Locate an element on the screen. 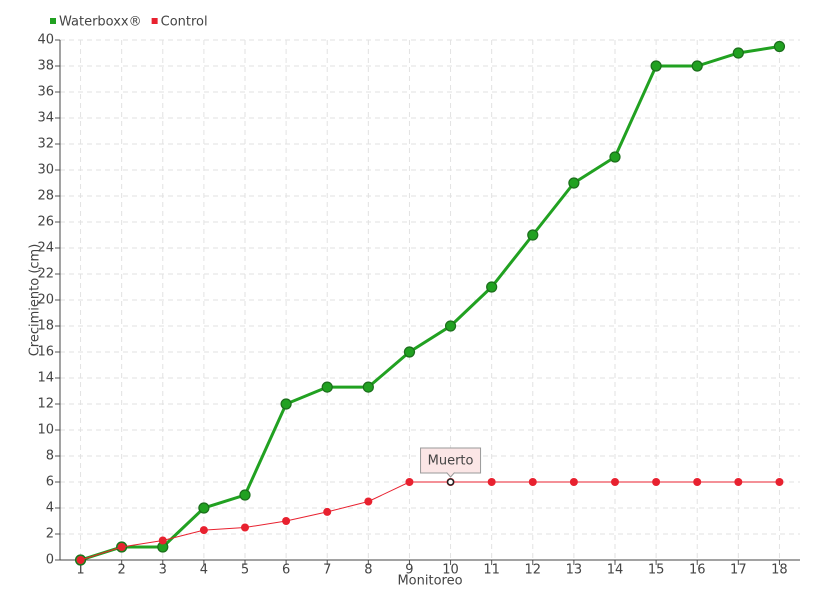  x-tick-label: 11 is located at coordinates (491, 570).